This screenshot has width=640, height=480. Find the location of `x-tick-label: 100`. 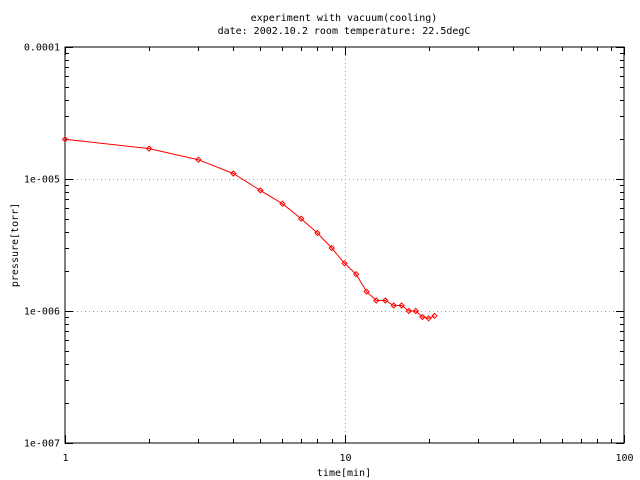

x-tick-label: 100 is located at coordinates (624, 458).